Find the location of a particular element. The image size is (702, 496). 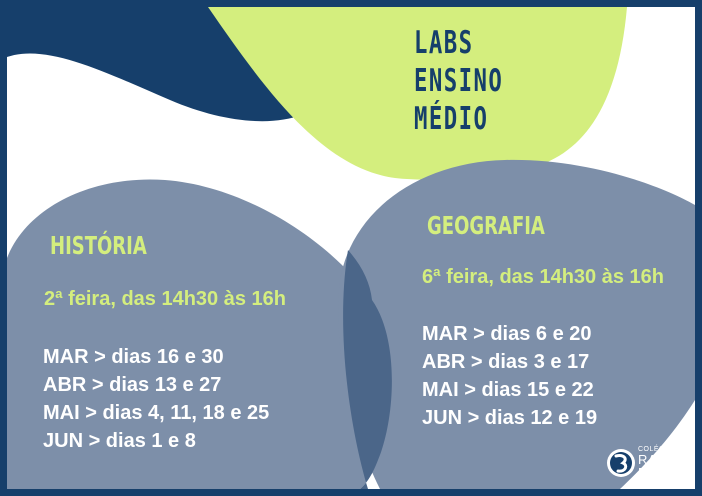

historia-date-item: MAI > dias 4, 11, 18 e 25 is located at coordinates (156, 413).